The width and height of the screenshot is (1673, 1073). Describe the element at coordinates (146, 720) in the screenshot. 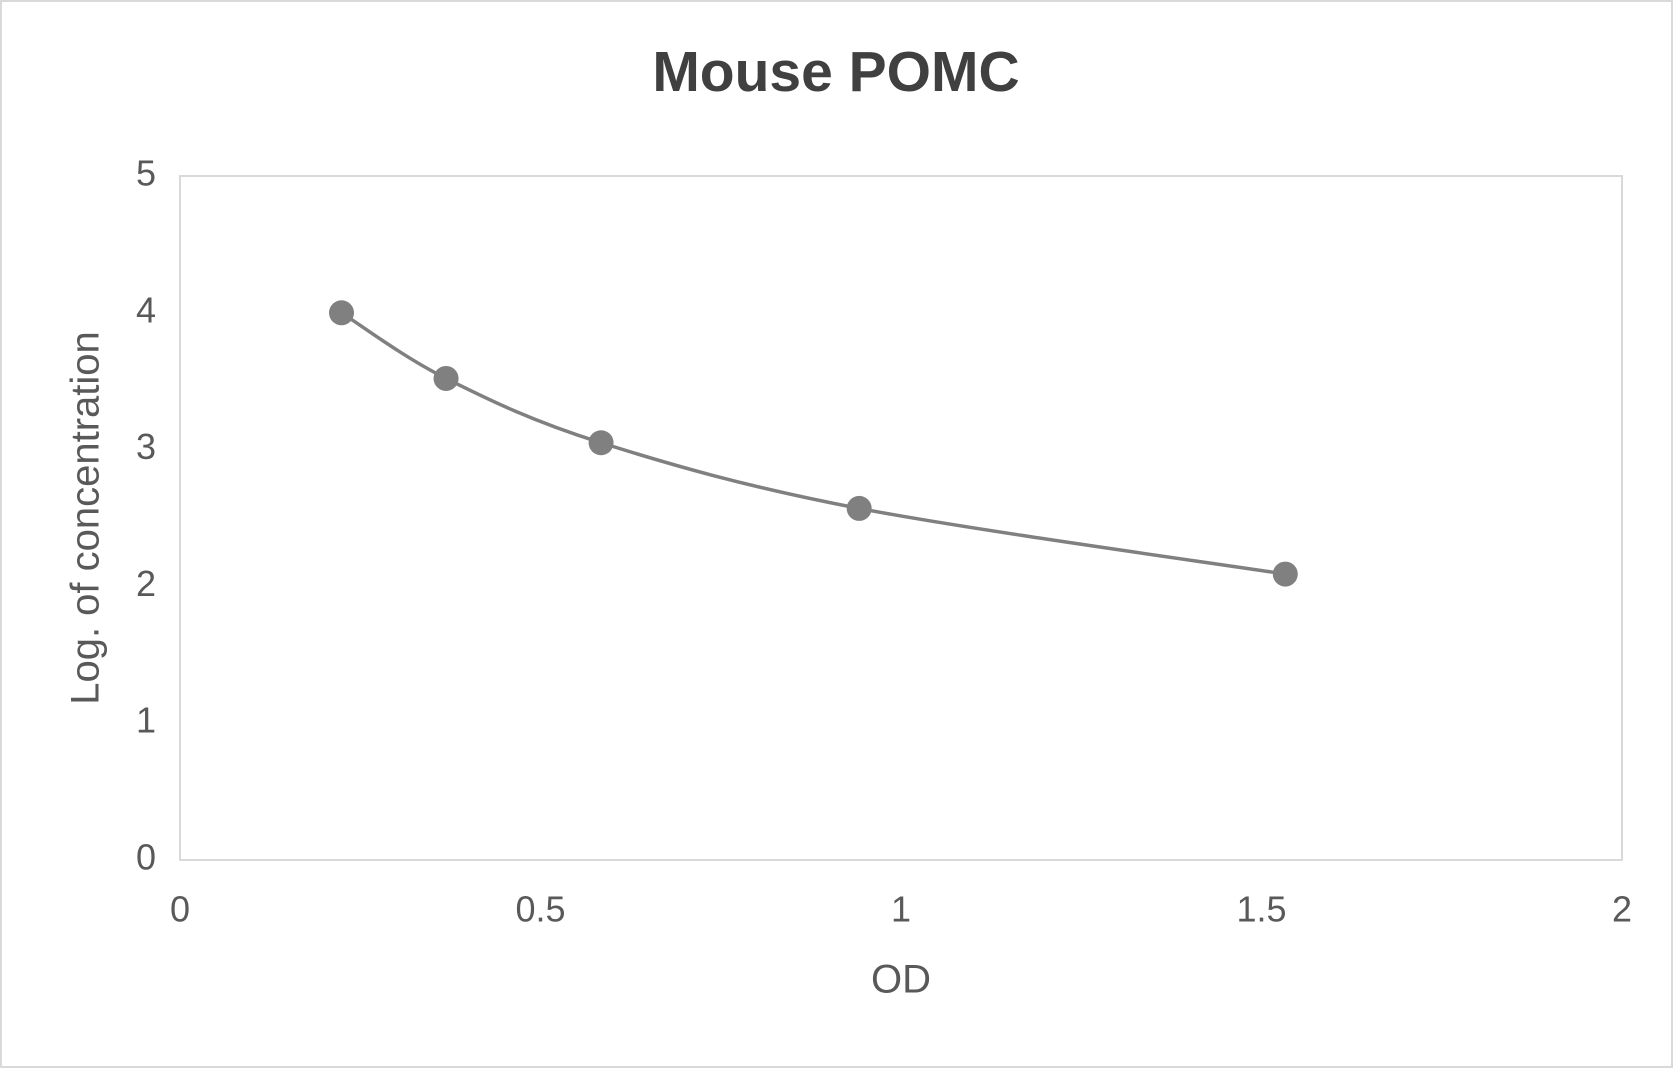

I see `y-tick-label: 1` at that location.